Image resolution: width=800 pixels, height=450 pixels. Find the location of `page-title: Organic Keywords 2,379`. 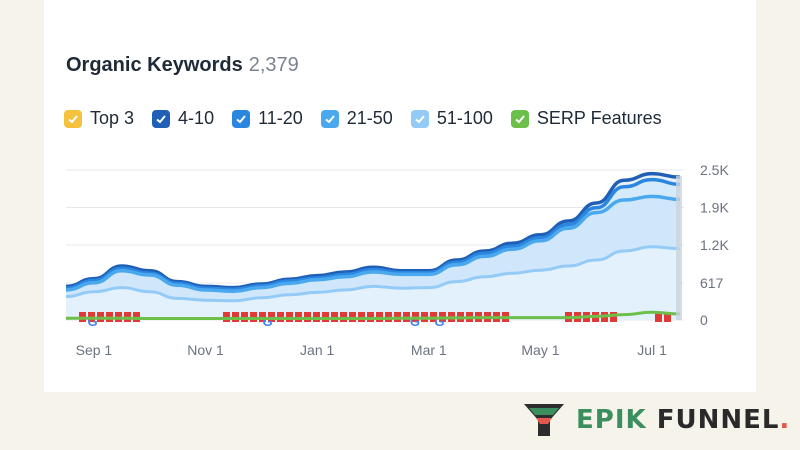

page-title: Organic Keywords 2,379 is located at coordinates (182, 65).